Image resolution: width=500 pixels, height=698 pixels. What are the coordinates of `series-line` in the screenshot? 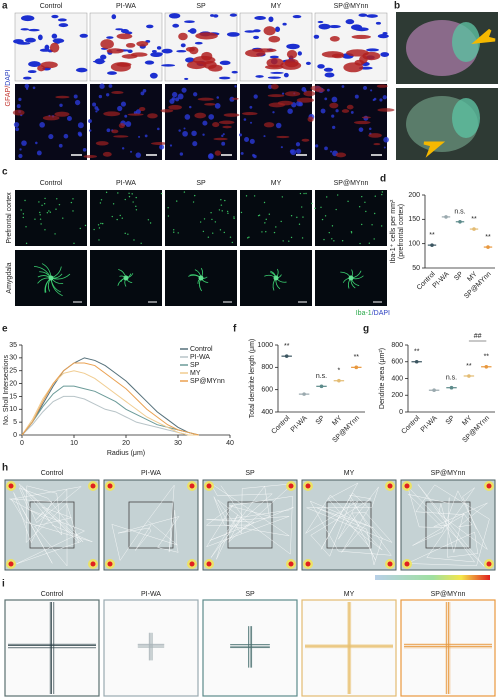 It's located at (110, 403).